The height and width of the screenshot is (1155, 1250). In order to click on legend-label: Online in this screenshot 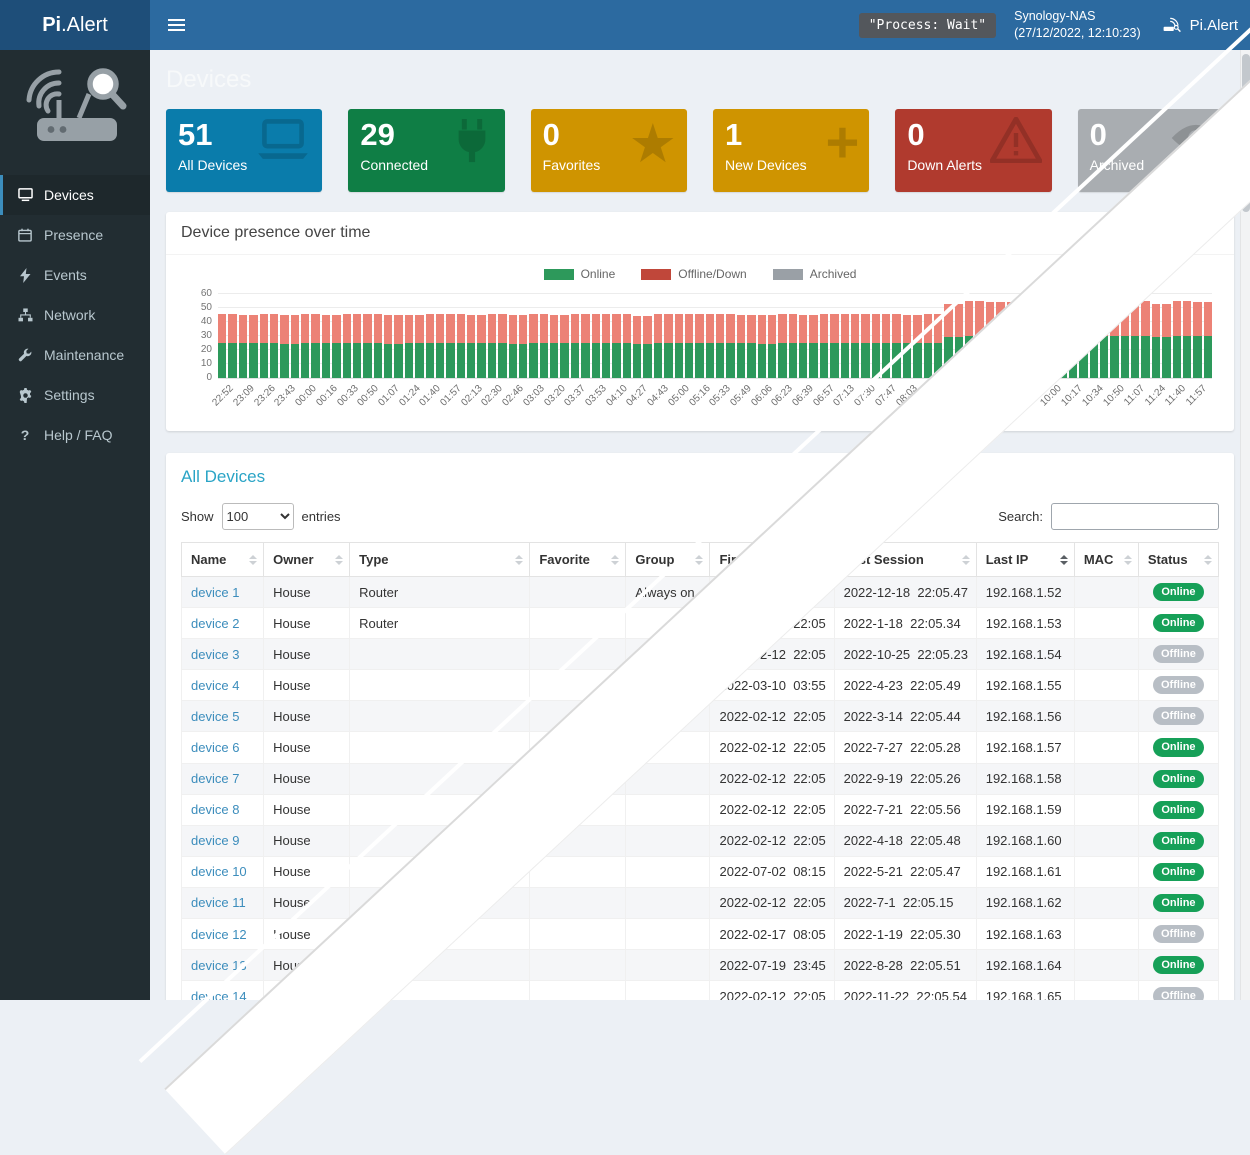, I will do `click(598, 274)`.